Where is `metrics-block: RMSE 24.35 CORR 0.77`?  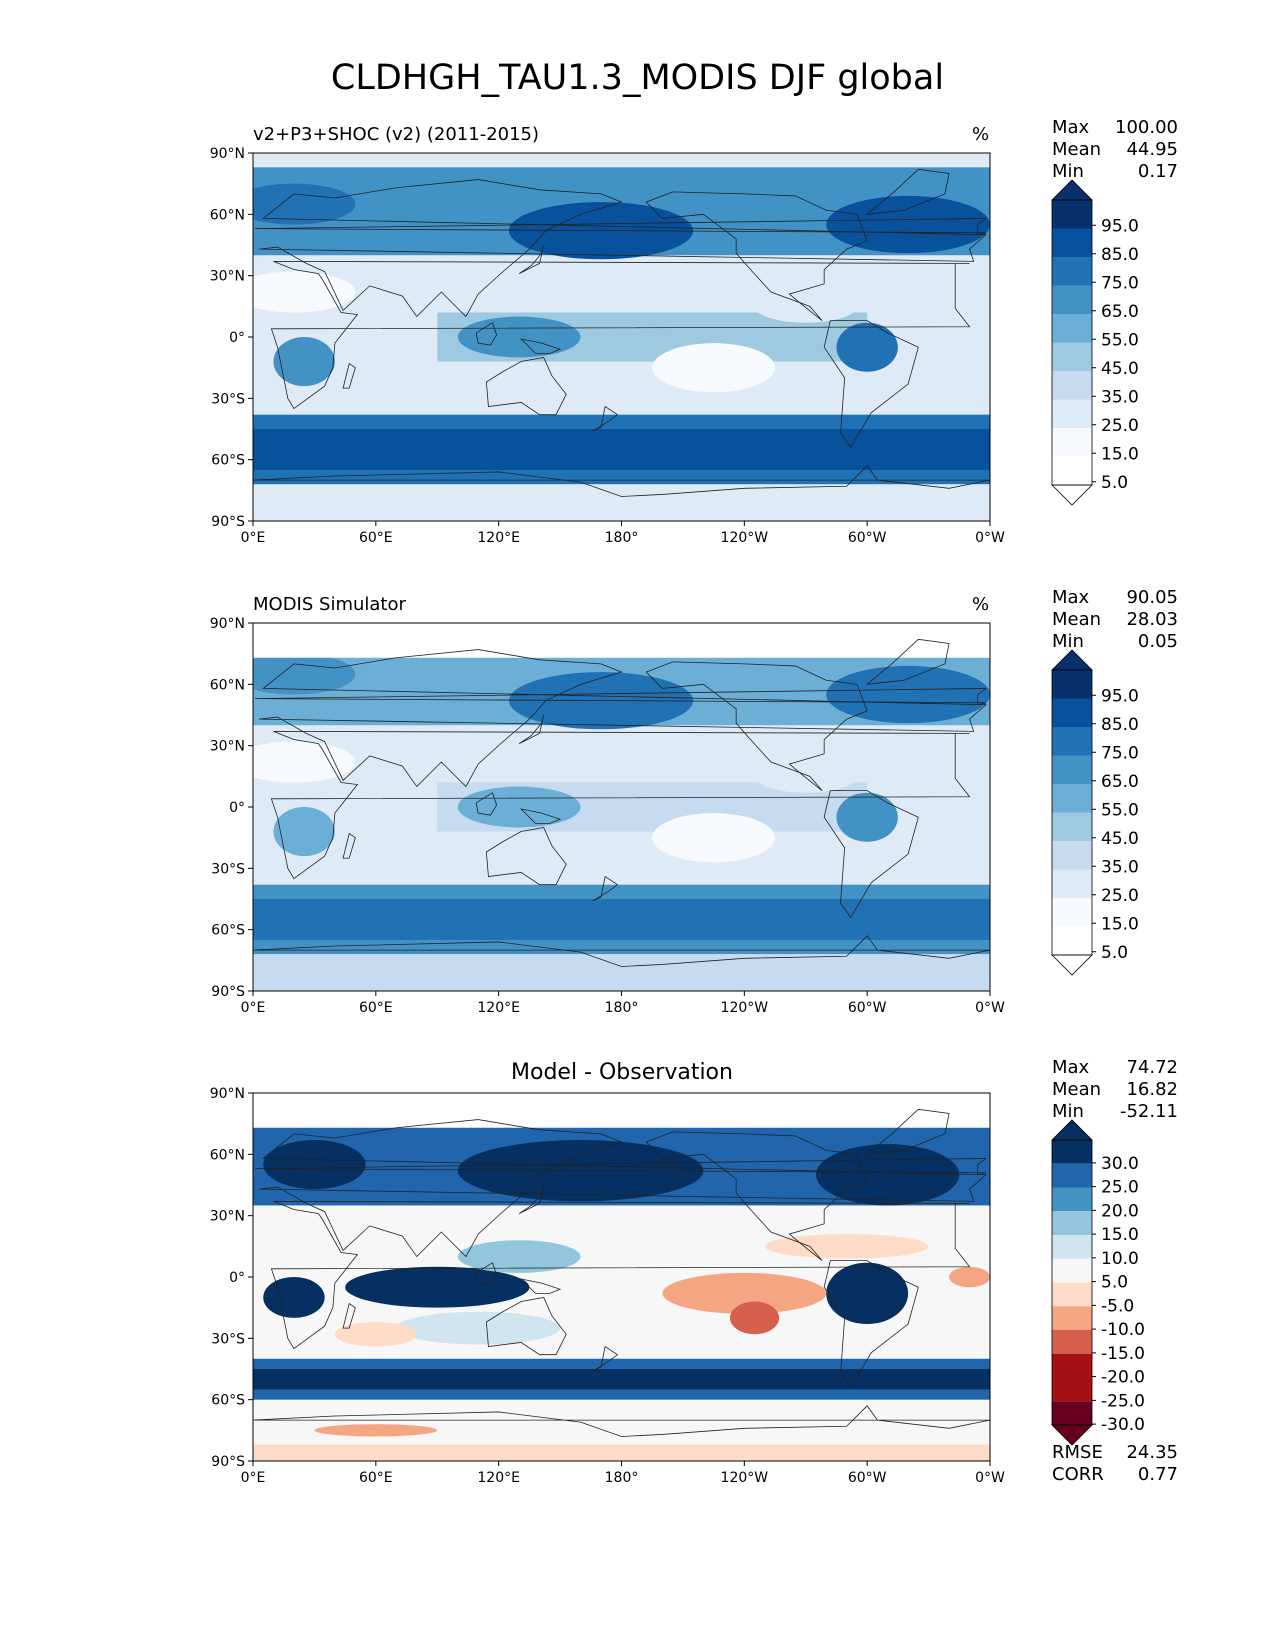
metrics-block: RMSE 24.35 CORR 0.77 is located at coordinates (1115, 1464).